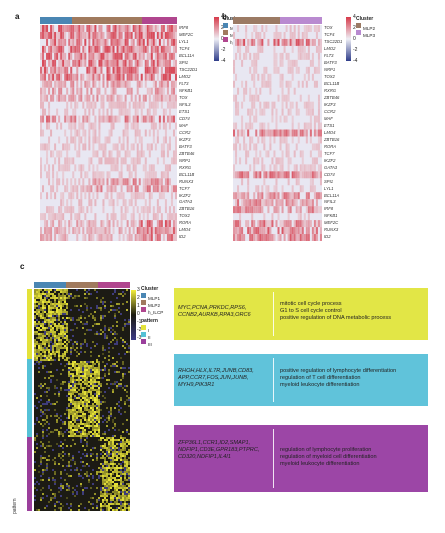  Describe the element at coordinates (152, 300) in the screenshot. I see `panel-c-cluster-legend: Cluster MLP1 MLP2 h_ILCP` at that location.